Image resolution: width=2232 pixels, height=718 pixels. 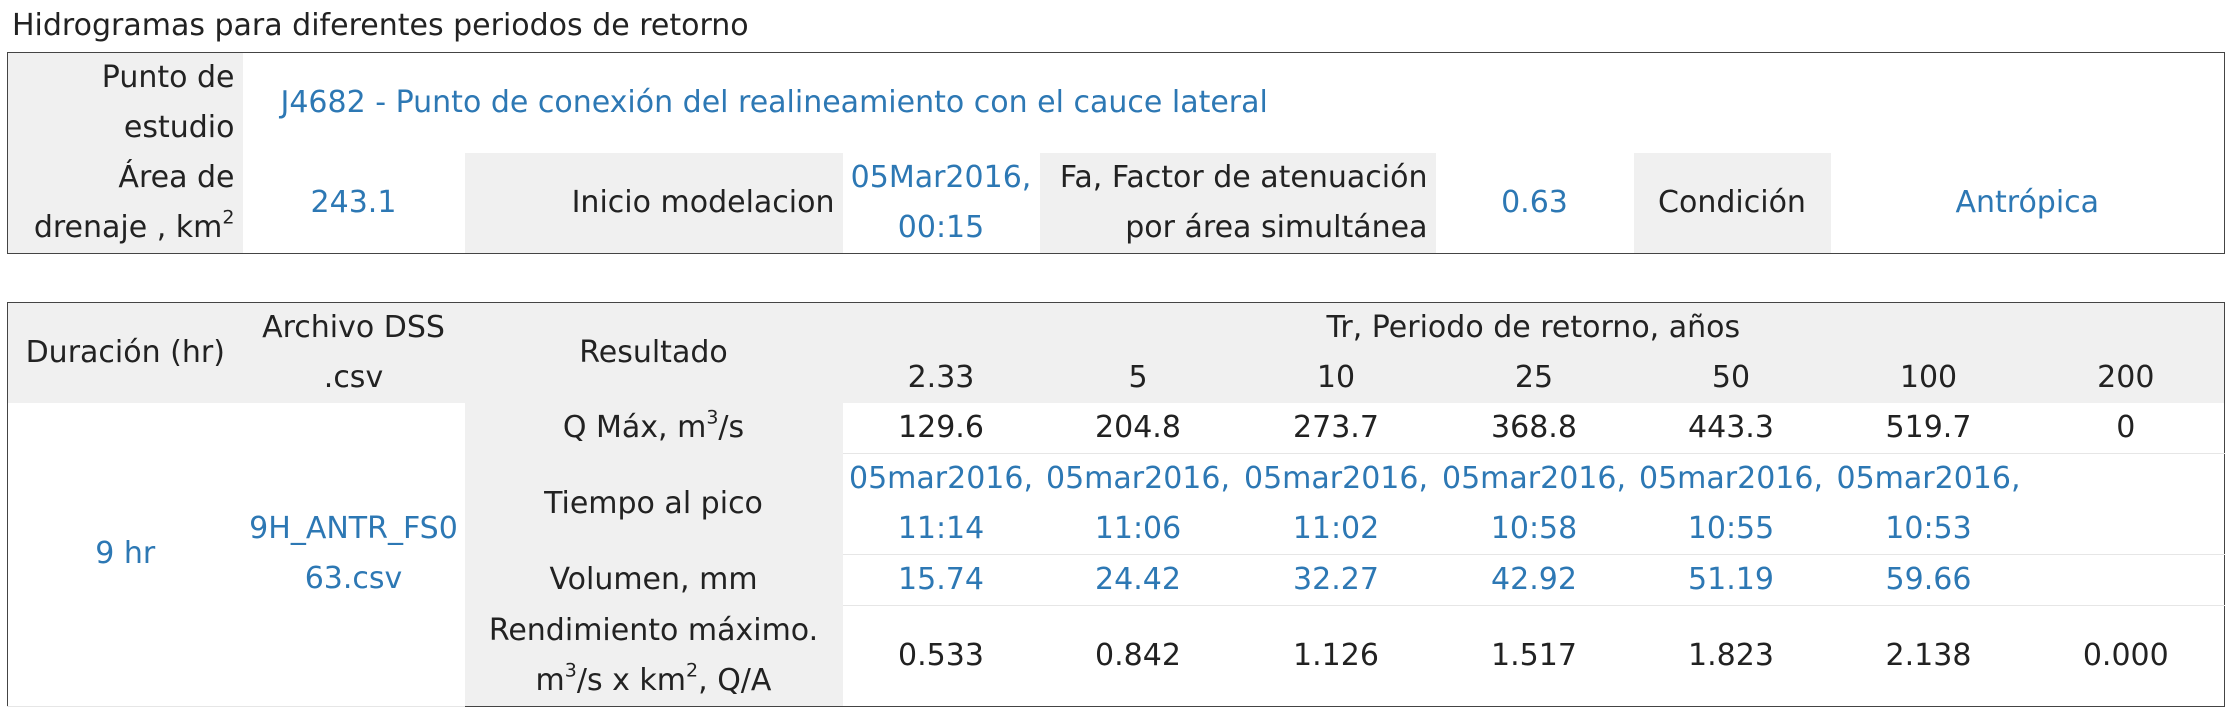 I want to click on inicio-date: 05Mar2016,, so click(x=941, y=177).